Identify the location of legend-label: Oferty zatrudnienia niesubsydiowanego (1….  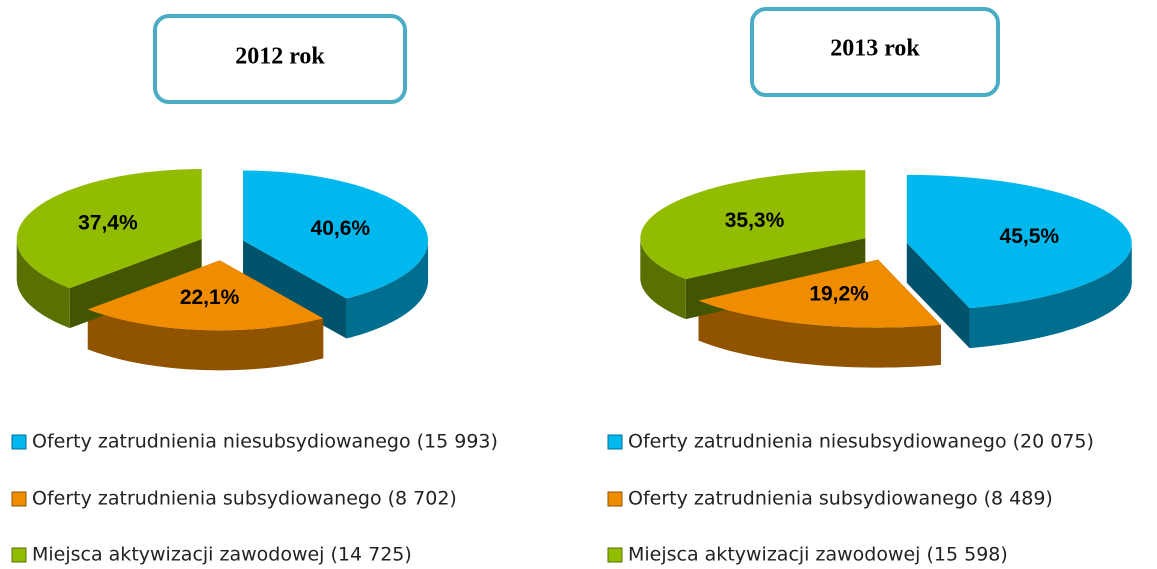
(265, 442).